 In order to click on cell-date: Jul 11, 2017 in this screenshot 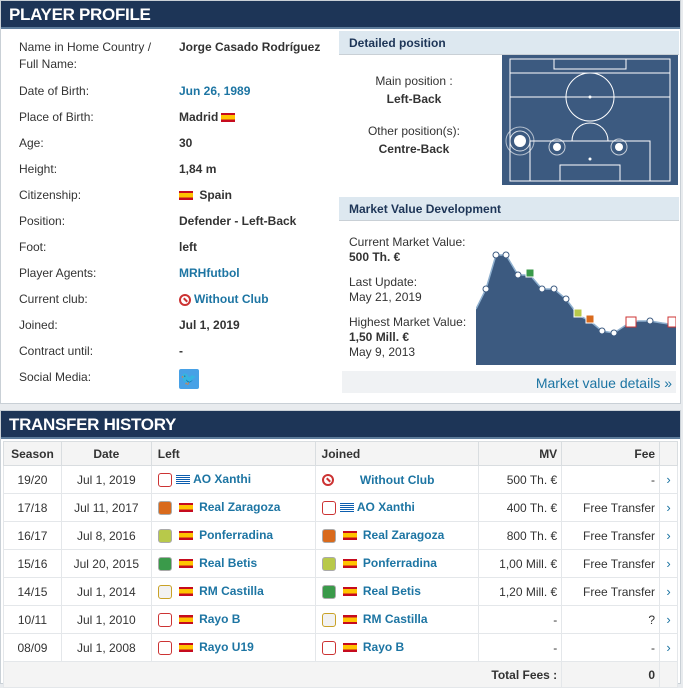, I will do `click(106, 507)`.